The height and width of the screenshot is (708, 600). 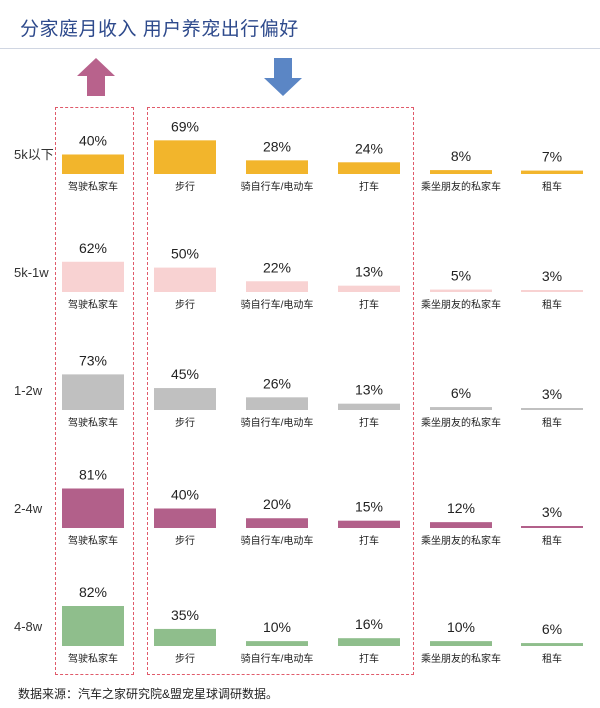 What do you see at coordinates (369, 624) in the screenshot?
I see `data-label: 16%` at bounding box center [369, 624].